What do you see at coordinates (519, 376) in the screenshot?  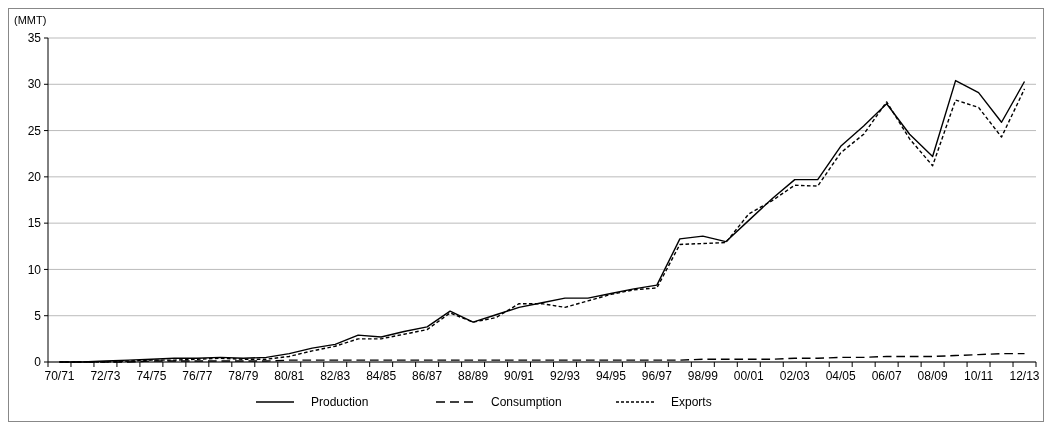 I see `x-tick-label: 90/91` at bounding box center [519, 376].